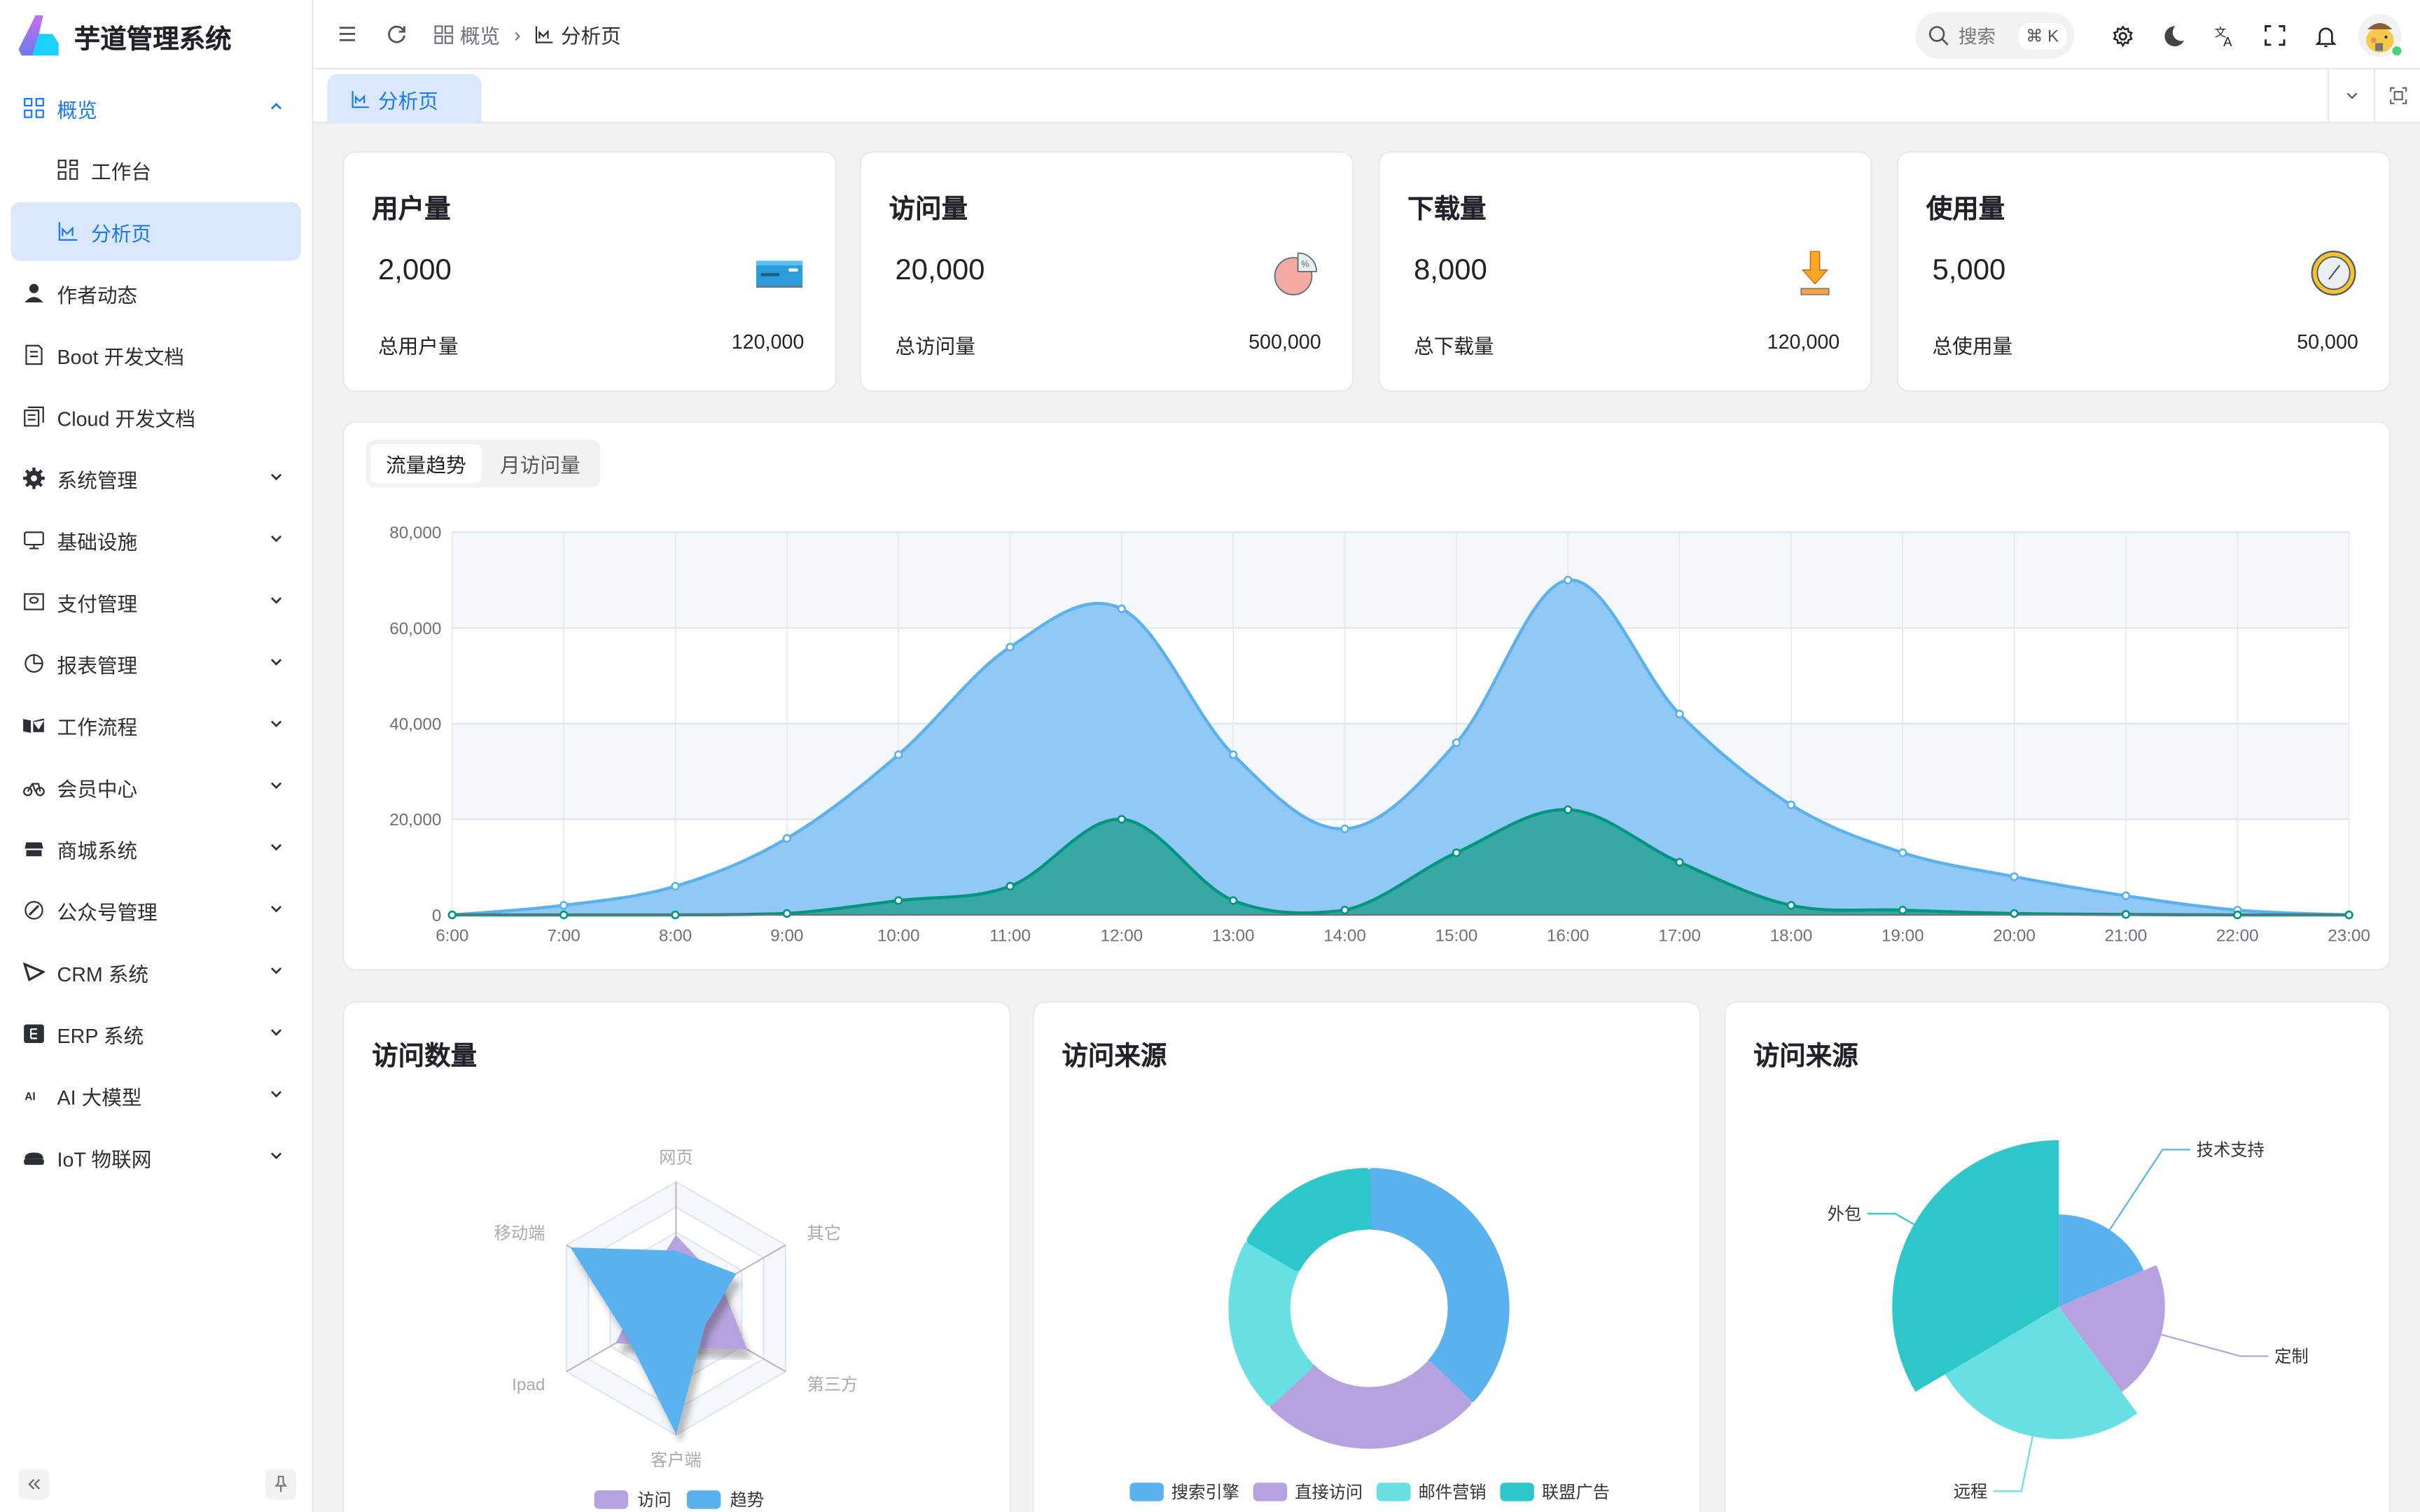  I want to click on sidebar-item: AI AI 大模型, so click(156, 1095).